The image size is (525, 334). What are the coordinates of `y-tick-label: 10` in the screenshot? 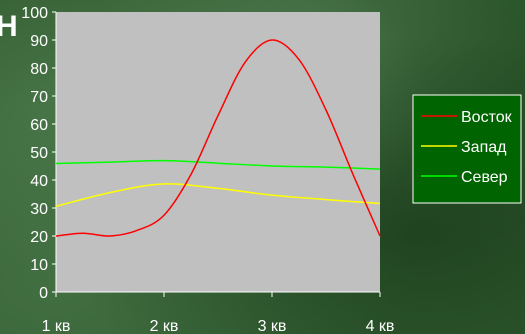 It's located at (39, 265).